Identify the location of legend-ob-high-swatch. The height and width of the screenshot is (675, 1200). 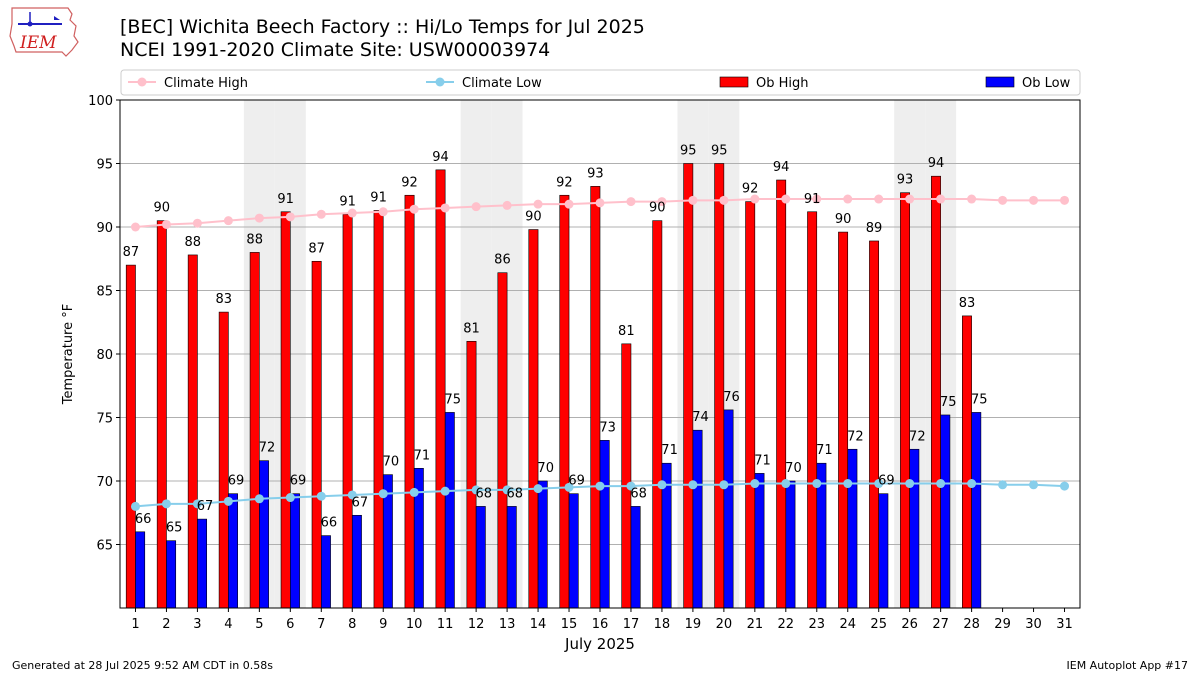
(734, 82).